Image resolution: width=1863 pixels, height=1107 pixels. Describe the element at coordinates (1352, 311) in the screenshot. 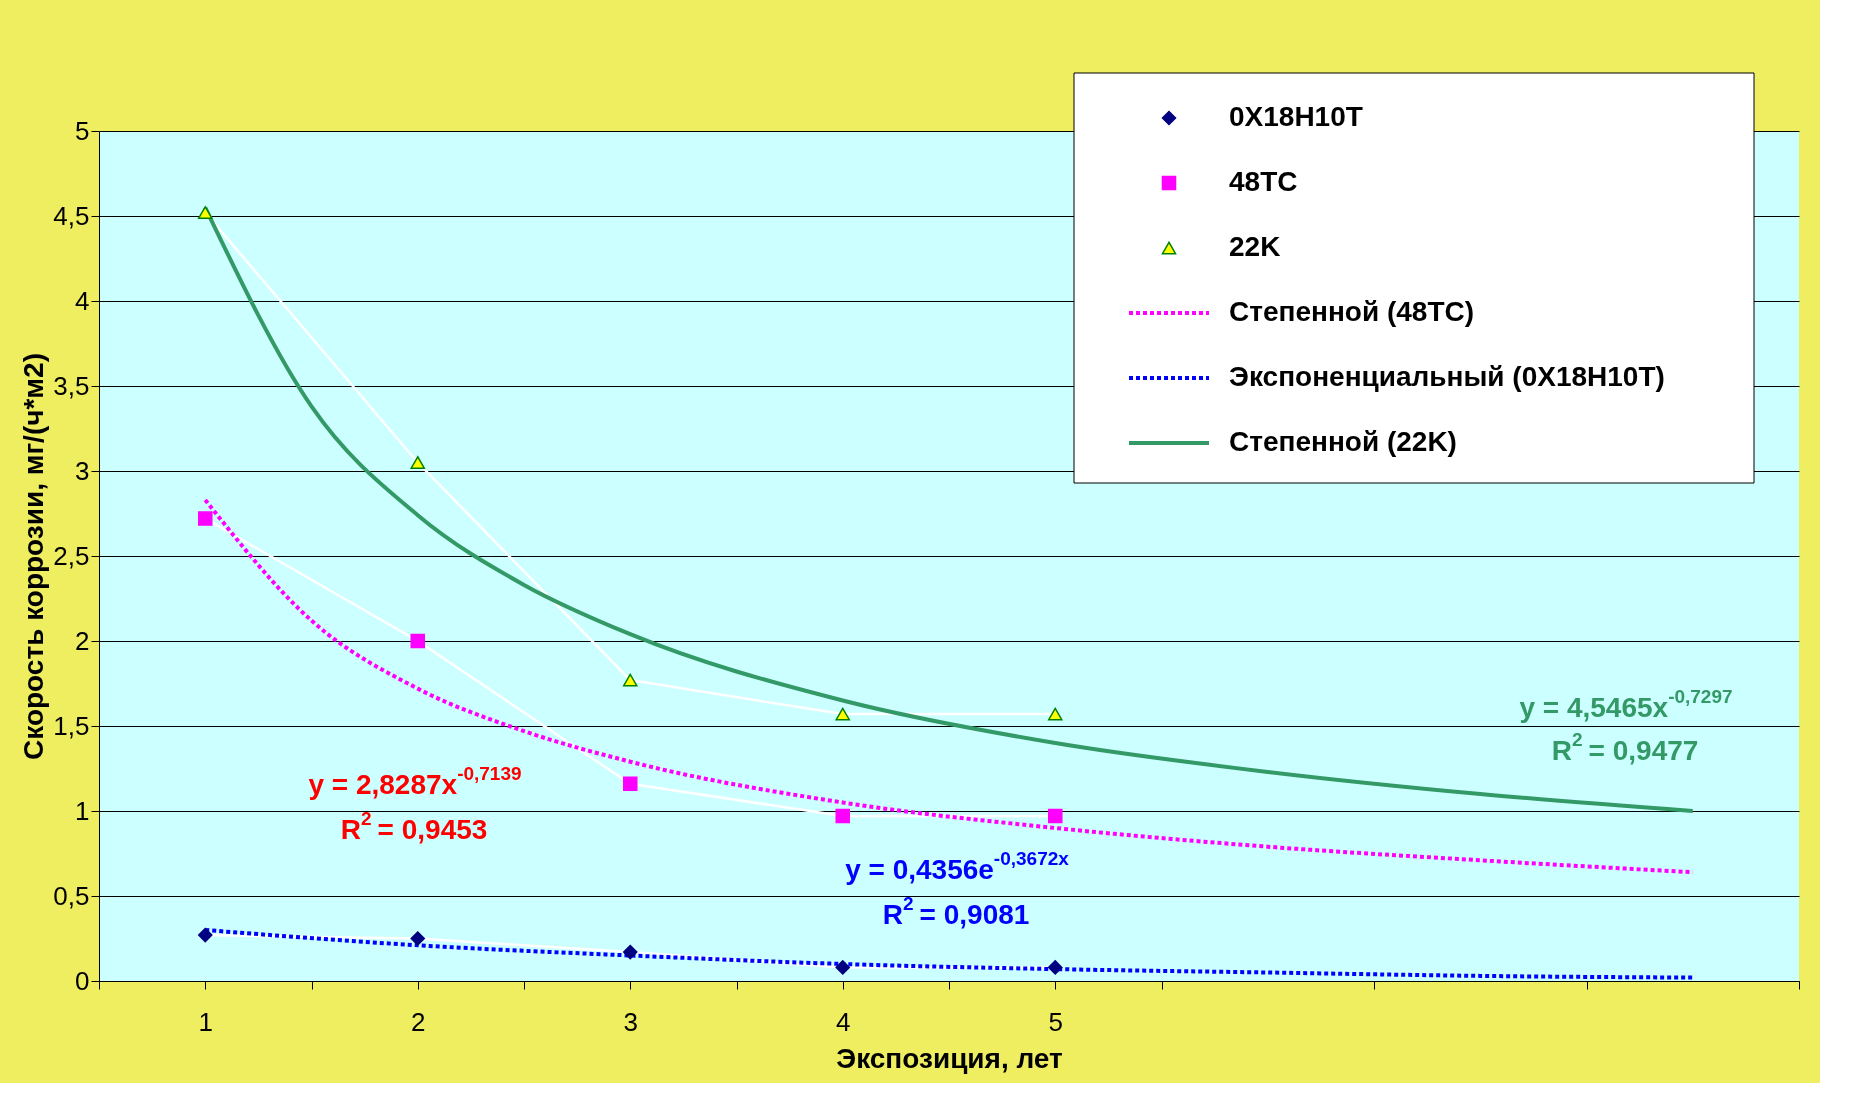

I see `legend-label: Степенной (48TC)` at that location.